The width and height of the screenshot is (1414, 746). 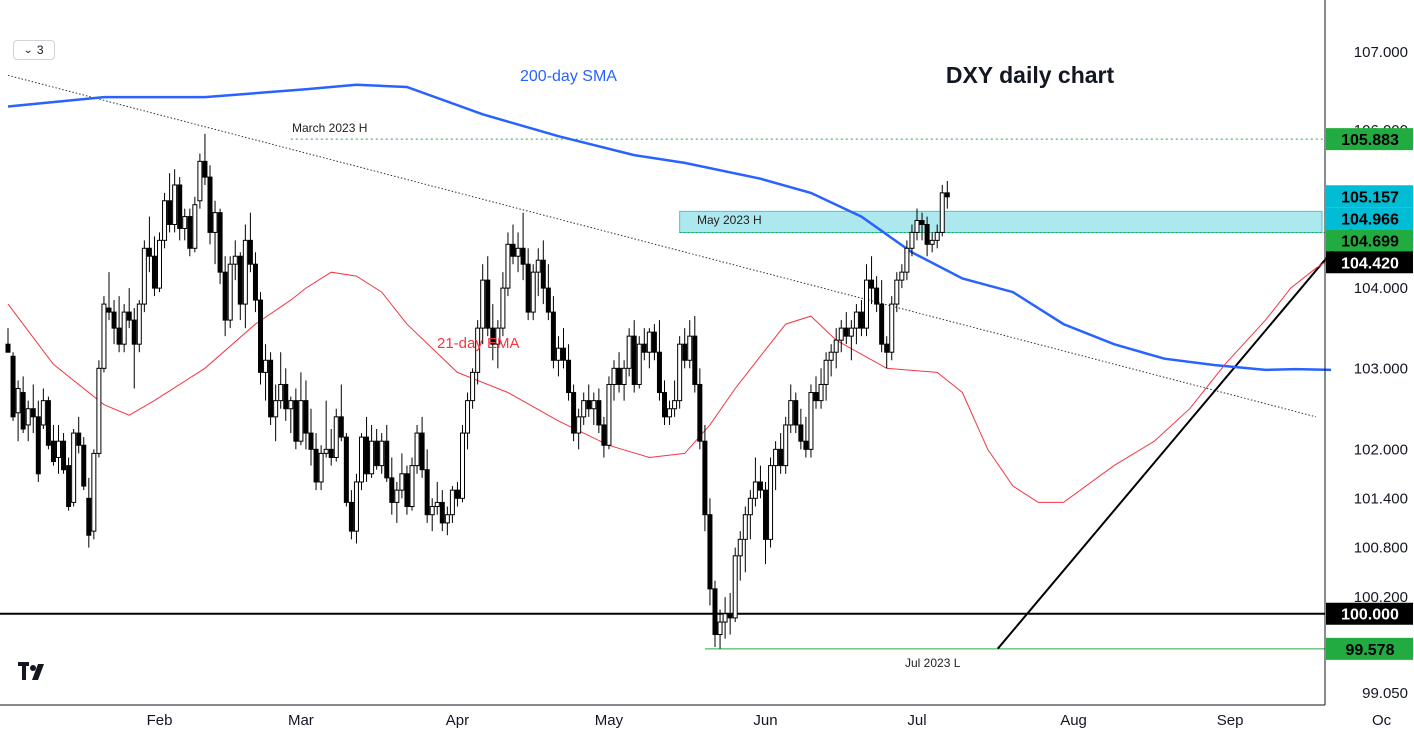 I want to click on price-tag-value: 100.000, so click(x=1370, y=615).